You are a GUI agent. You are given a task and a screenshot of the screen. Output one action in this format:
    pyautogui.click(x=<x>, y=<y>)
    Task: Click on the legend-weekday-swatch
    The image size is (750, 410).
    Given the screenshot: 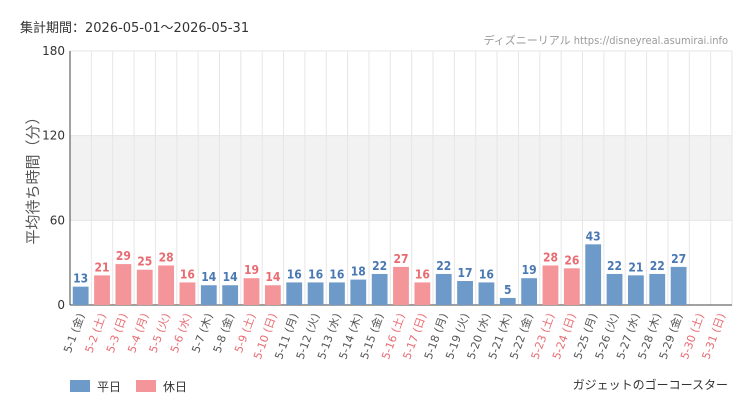 What is the action you would take?
    pyautogui.click(x=80, y=386)
    